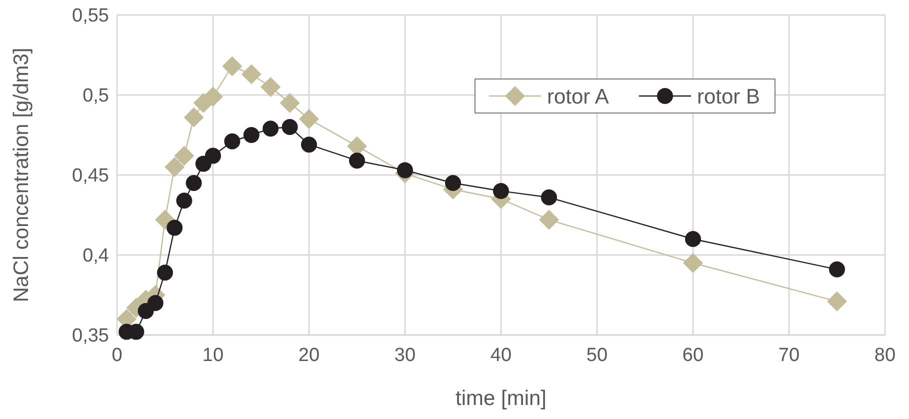  I want to click on x-tick-label: 20, so click(309, 355).